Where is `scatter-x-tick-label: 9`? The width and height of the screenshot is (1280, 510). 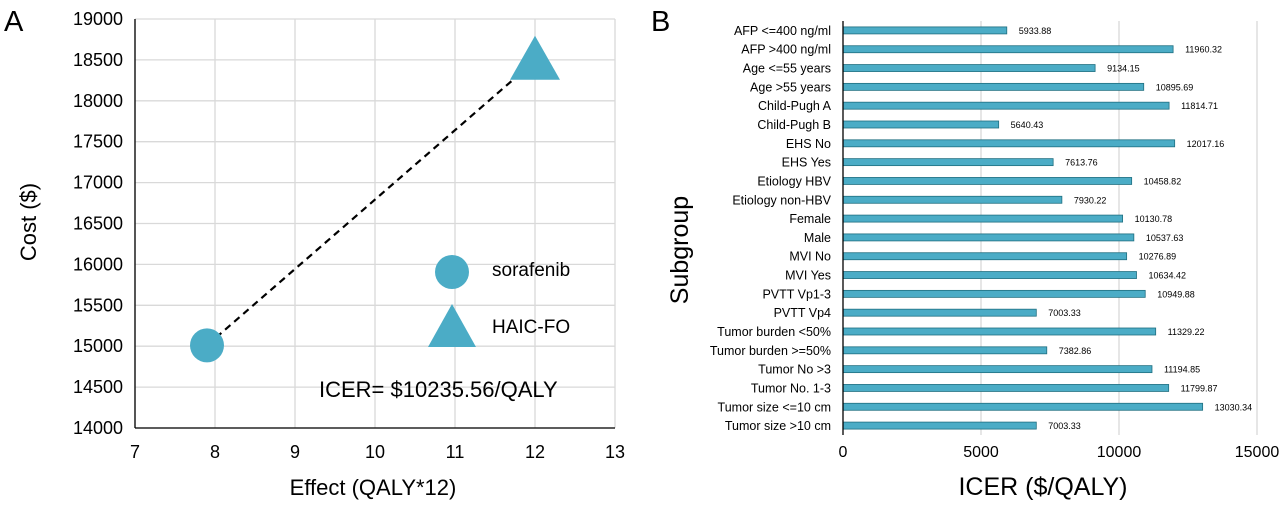 scatter-x-tick-label: 9 is located at coordinates (295, 452).